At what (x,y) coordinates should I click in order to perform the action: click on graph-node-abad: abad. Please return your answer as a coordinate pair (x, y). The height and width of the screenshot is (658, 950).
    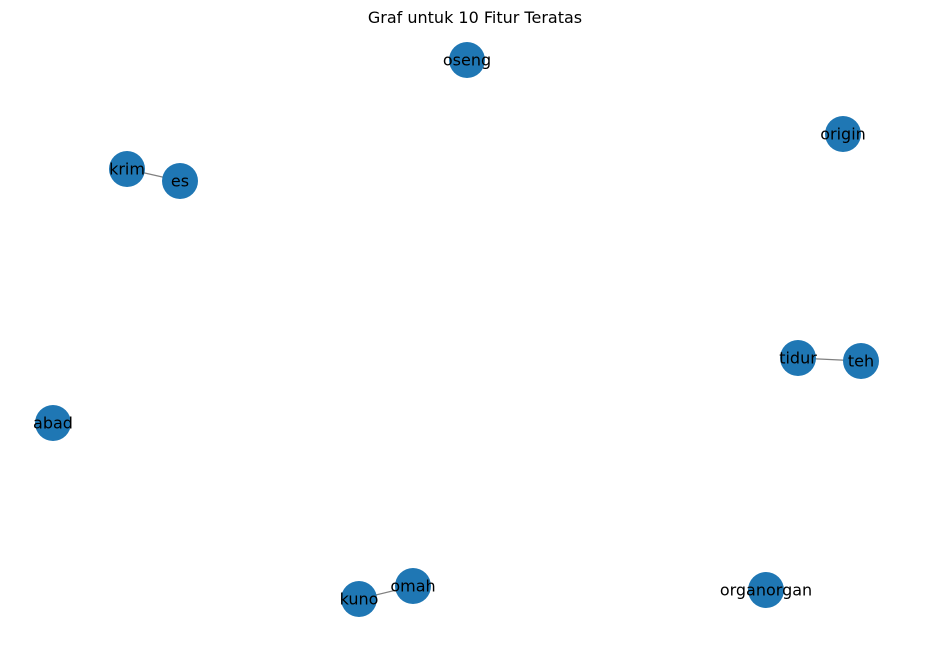
    Looking at the image, I should click on (53, 423).